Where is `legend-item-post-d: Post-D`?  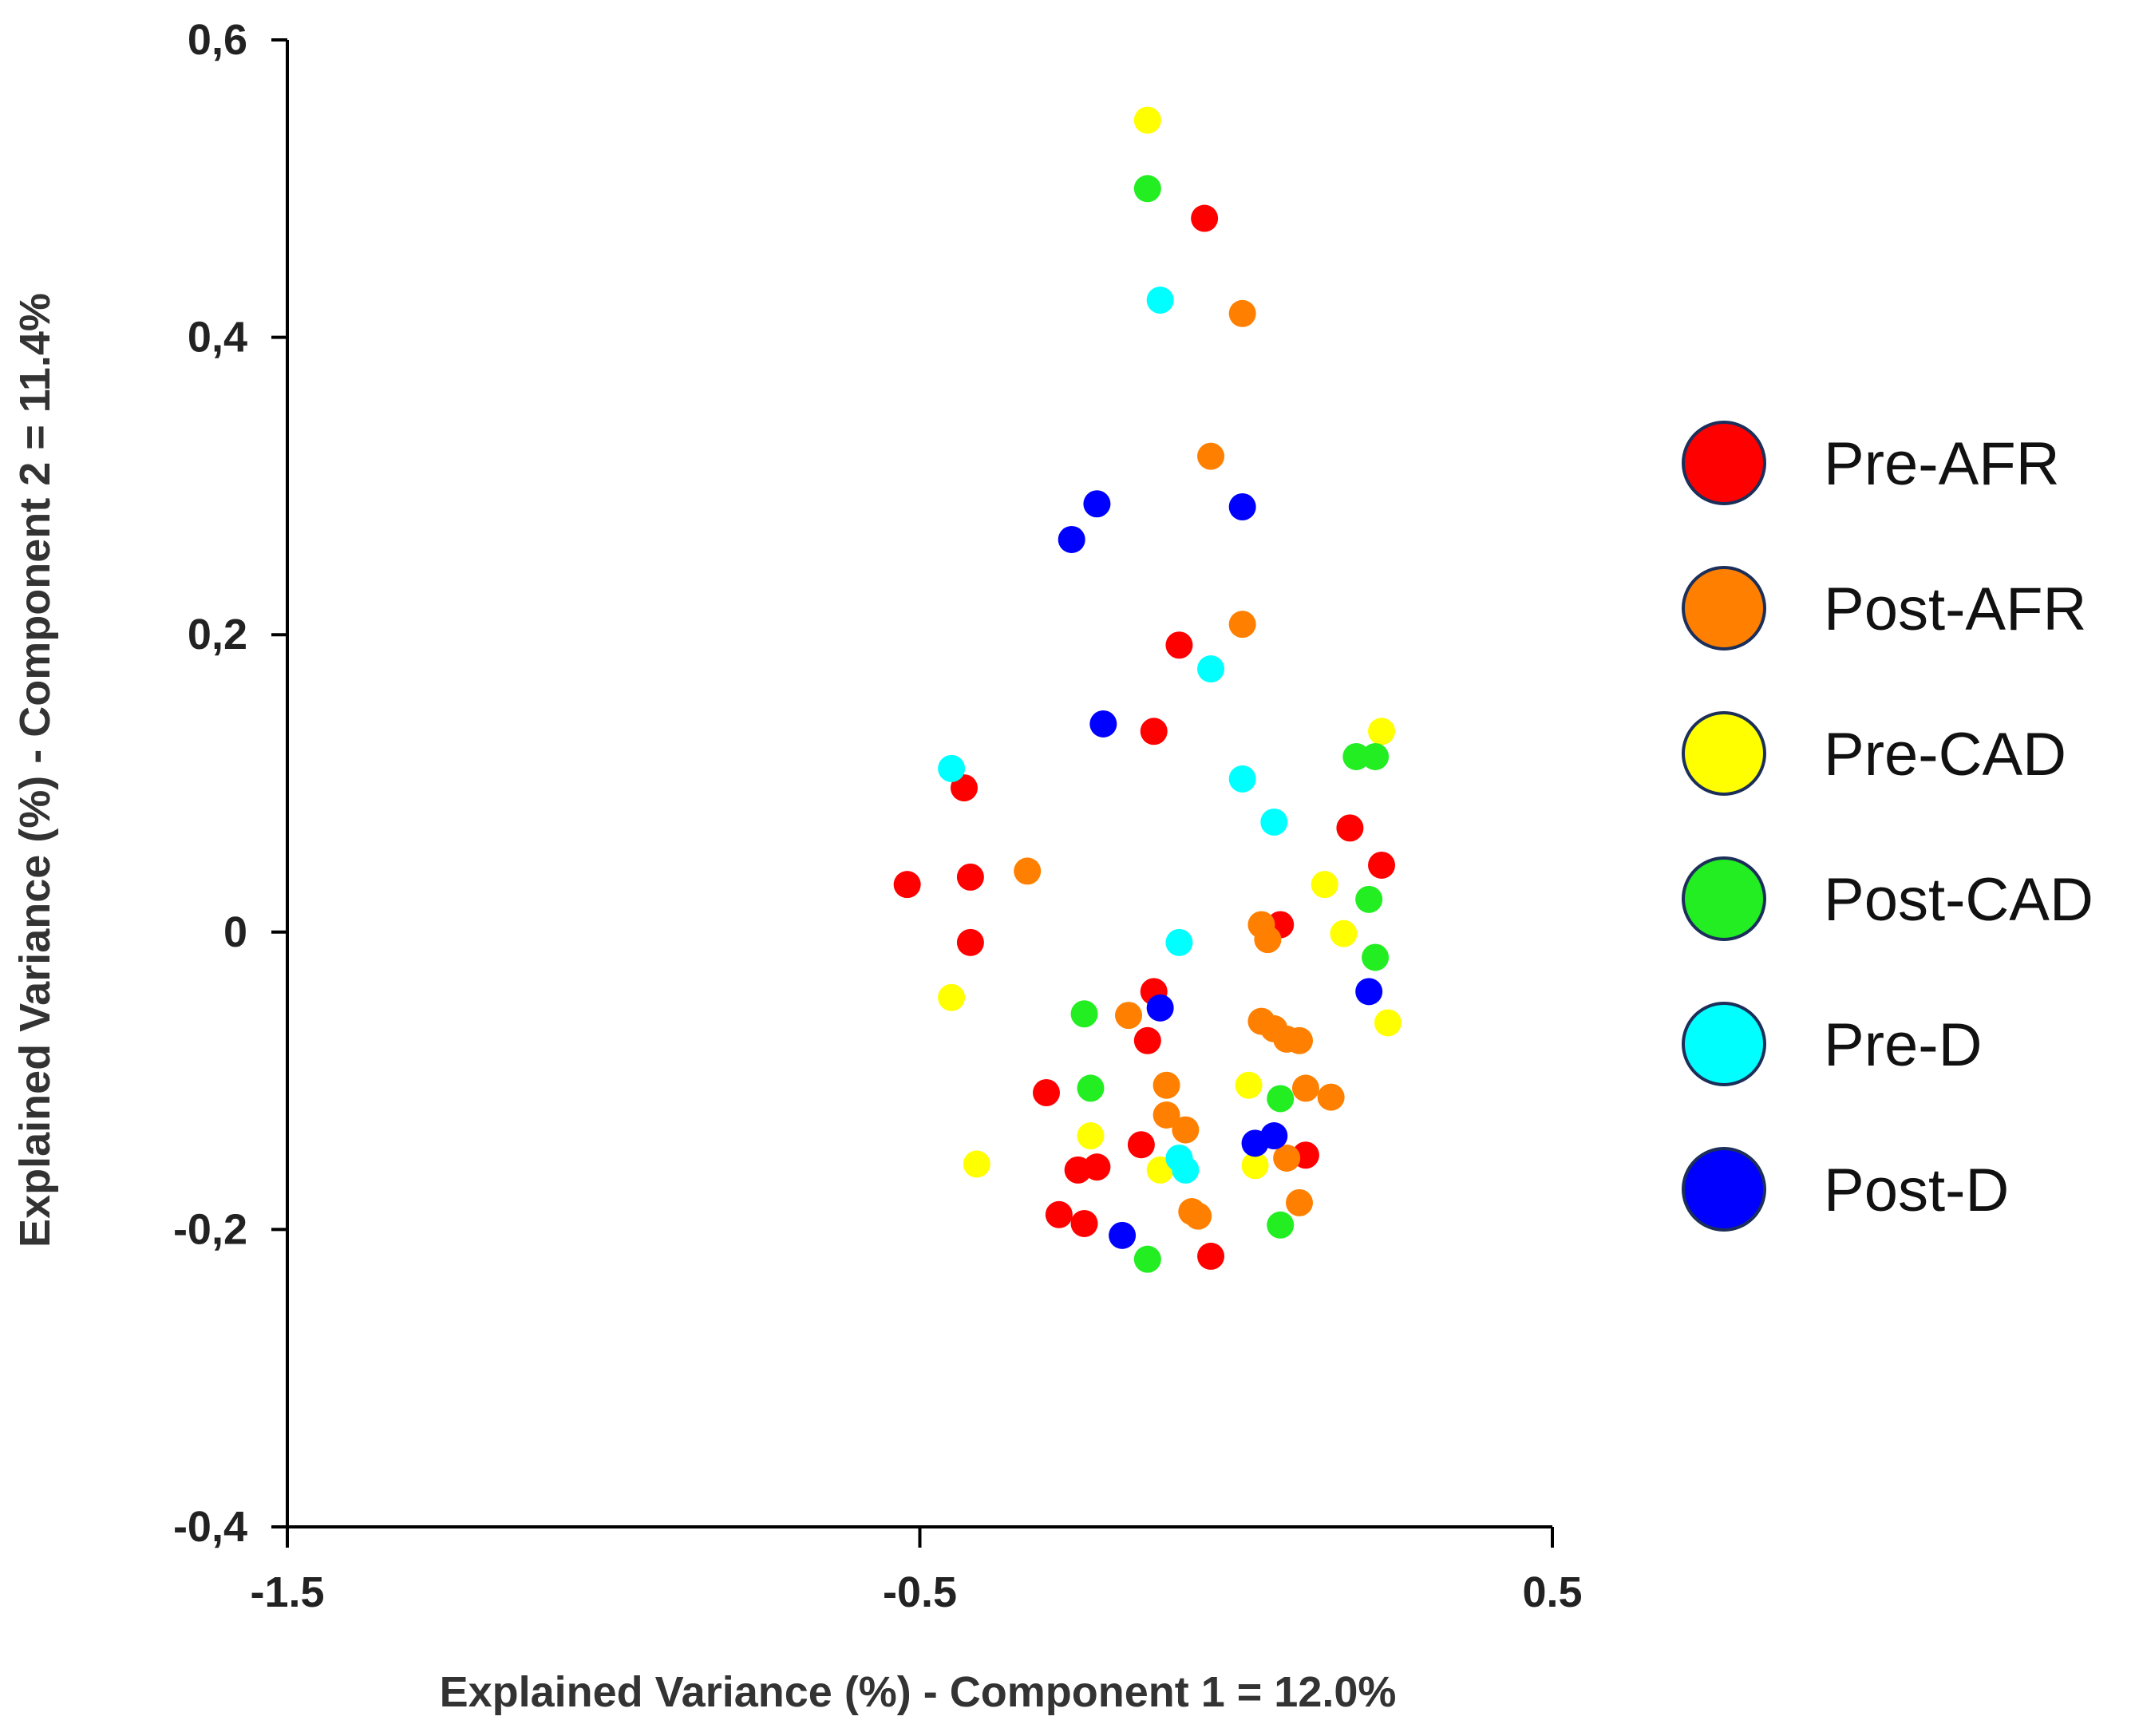
legend-item-post-d: Post-D is located at coordinates (1845, 1189).